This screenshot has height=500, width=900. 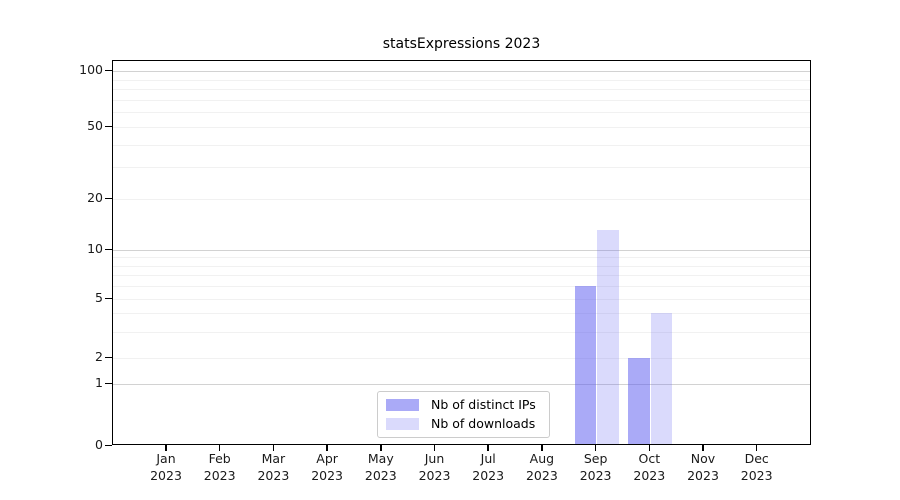 What do you see at coordinates (402, 405) in the screenshot?
I see `legend-swatch-distinct-ips-icon` at bounding box center [402, 405].